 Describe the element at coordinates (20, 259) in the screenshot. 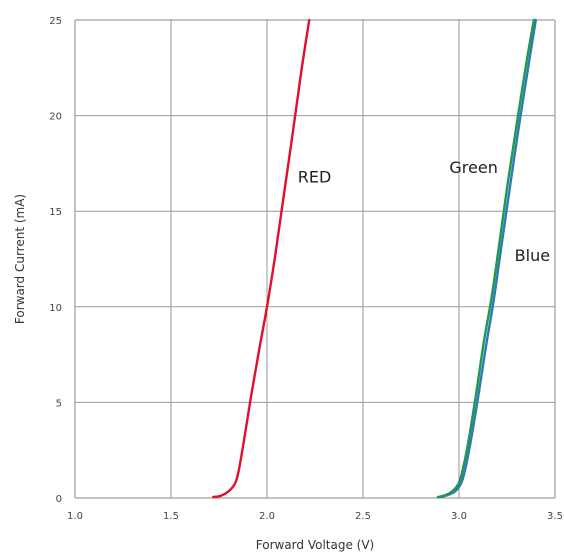

I see `y-axis-title: Forward Current (mA)` at that location.